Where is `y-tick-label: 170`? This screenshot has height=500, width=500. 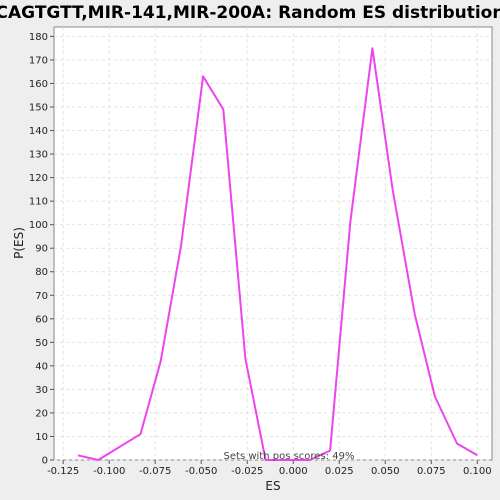
y-tick-label: 170 is located at coordinates (38, 60).